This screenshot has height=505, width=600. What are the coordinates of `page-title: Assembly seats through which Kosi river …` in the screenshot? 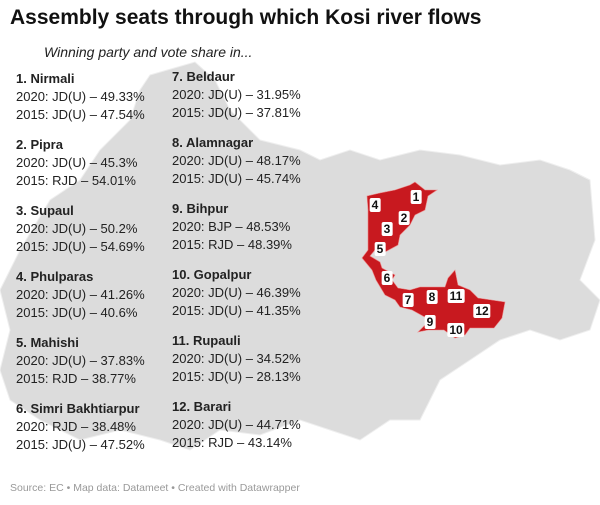 It's located at (246, 17).